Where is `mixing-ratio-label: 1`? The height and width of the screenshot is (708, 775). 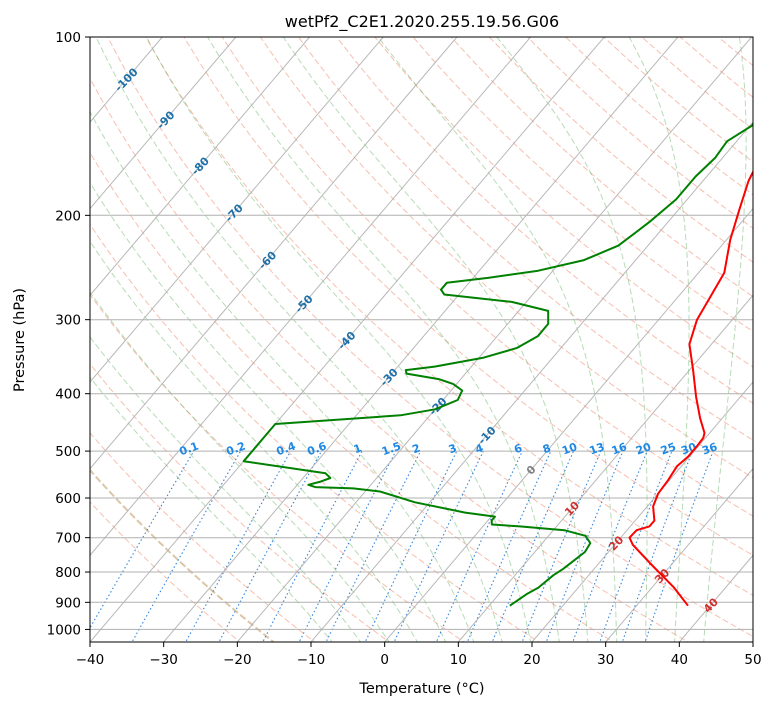 mixing-ratio-label: 1 is located at coordinates (358, 448).